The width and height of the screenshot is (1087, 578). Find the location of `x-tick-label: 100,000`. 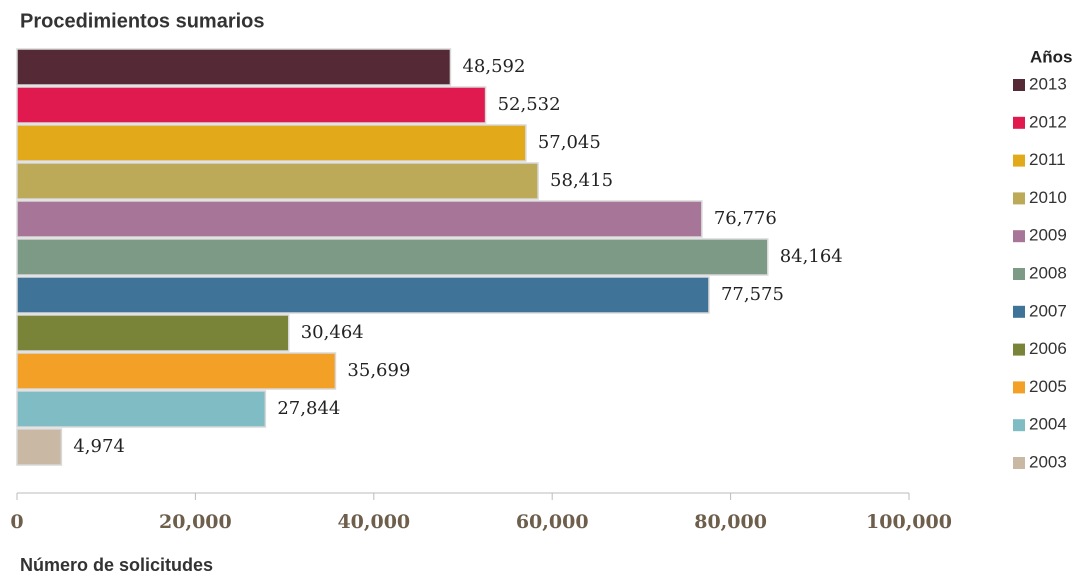

x-tick-label: 100,000 is located at coordinates (909, 522).